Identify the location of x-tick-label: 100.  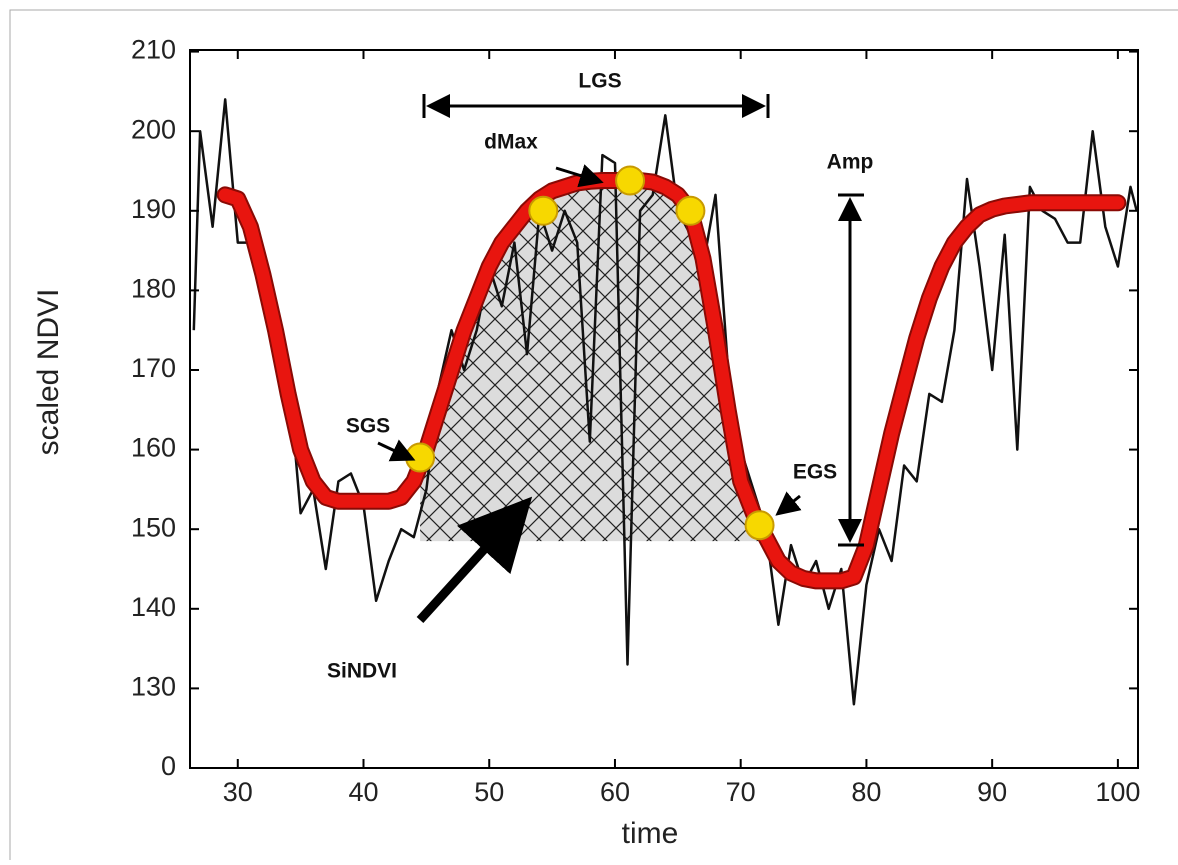
(1117, 792).